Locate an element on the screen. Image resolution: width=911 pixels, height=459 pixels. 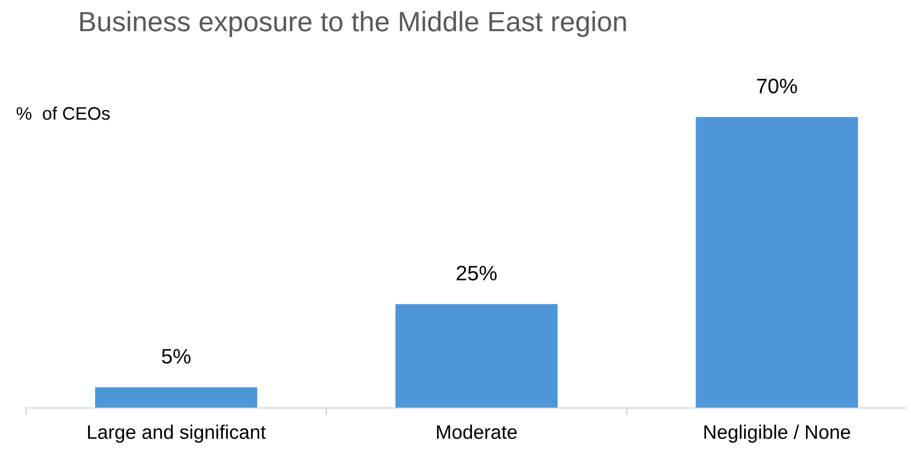
chart-title: Business exposure to the Middle East region is located at coordinates (353, 24).